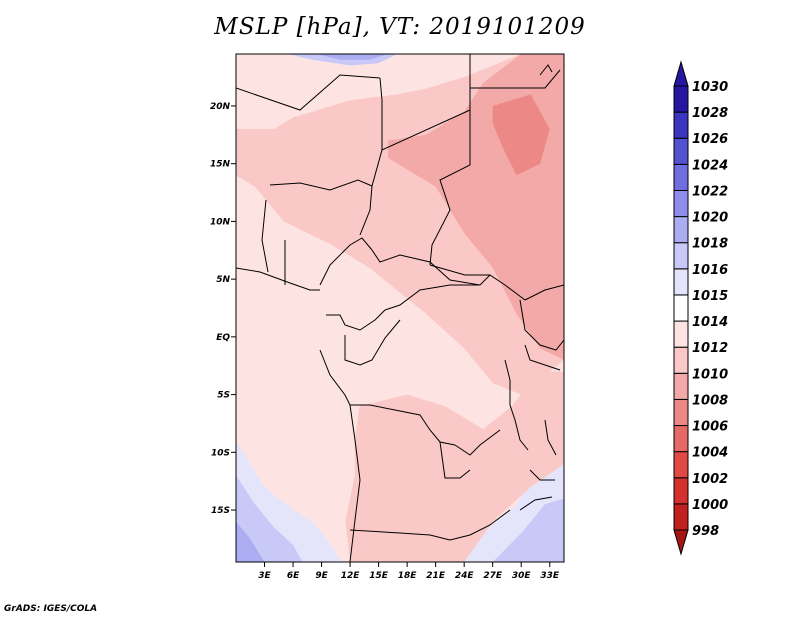 This screenshot has height=618, width=800. What do you see at coordinates (537, 490) in the screenshot?
I see `mozambique-border` at bounding box center [537, 490].